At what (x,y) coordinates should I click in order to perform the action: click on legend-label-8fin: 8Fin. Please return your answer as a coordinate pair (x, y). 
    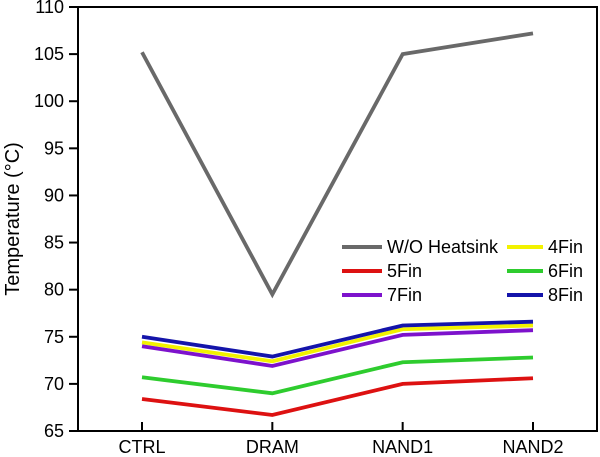
    Looking at the image, I should click on (565, 295).